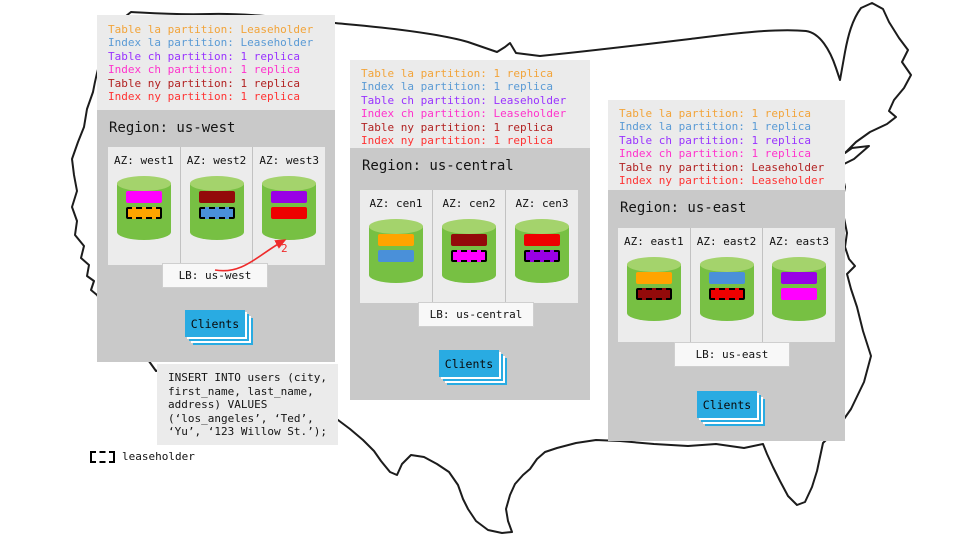 This screenshot has height=540, width=960. I want to click on sql-line: INSERT INTO users (city,, so click(247, 377).